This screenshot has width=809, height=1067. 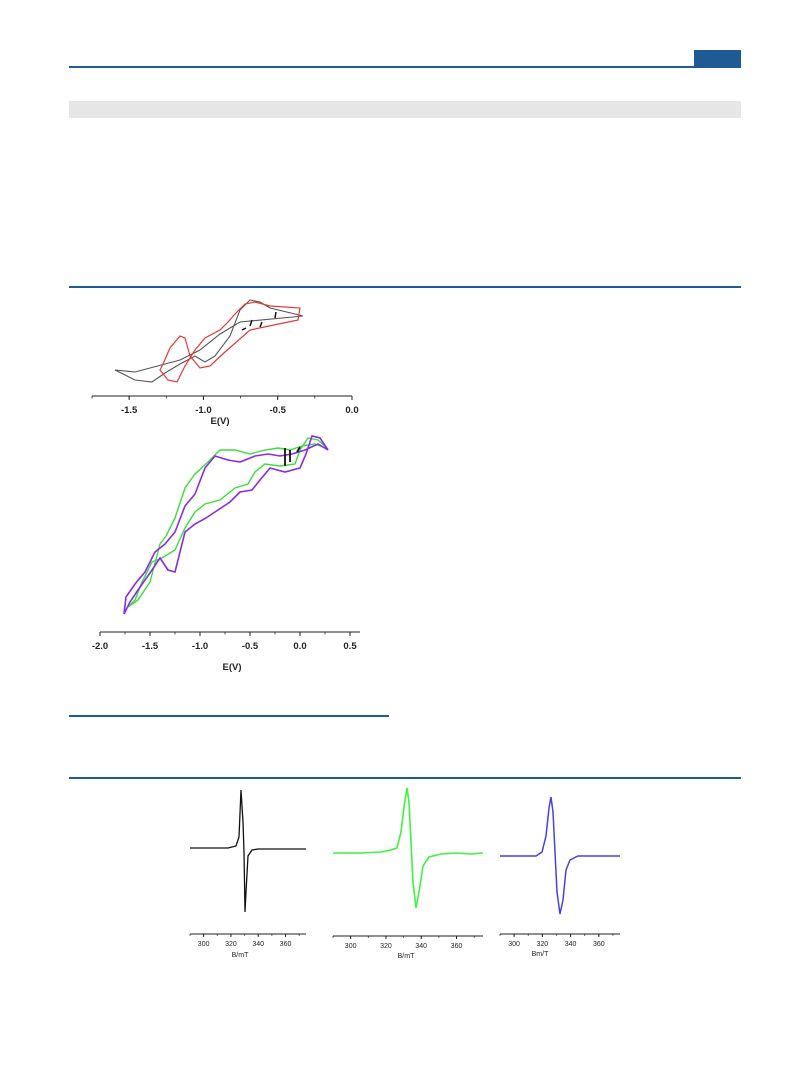 I want to click on cv-bottom-curves, so click(x=226, y=525).